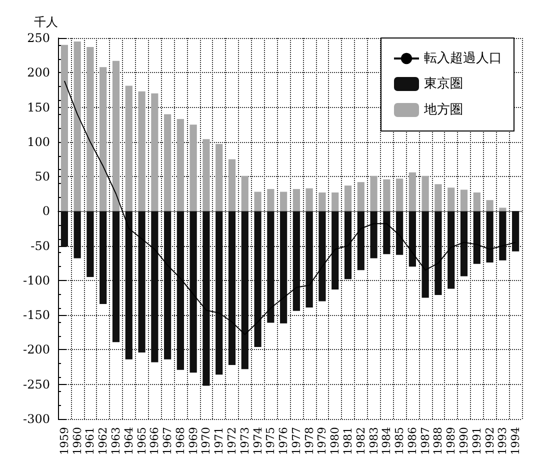 Image resolution: width=542 pixels, height=475 pixels. What do you see at coordinates (425, 441) in the screenshot?
I see `x-tick-label: 1987` at bounding box center [425, 441].